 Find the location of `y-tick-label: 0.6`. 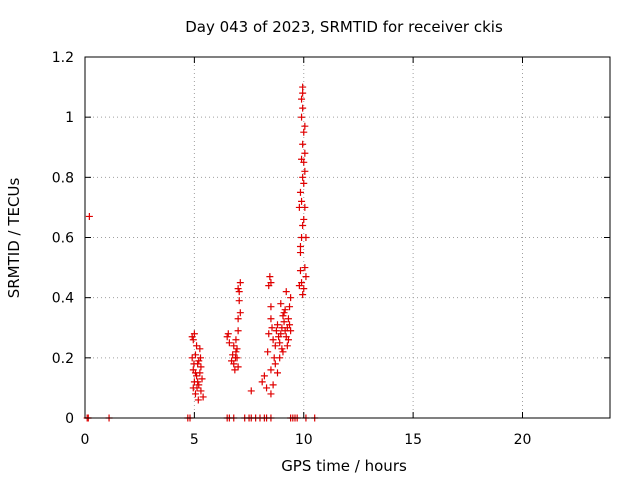

y-tick-label: 0.6 is located at coordinates (63, 239).